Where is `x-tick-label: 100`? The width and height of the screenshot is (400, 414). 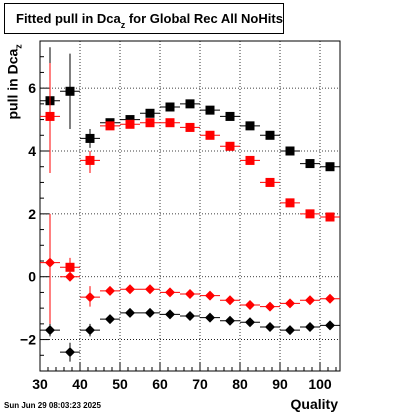
x-tick-label: 100 is located at coordinates (320, 384).